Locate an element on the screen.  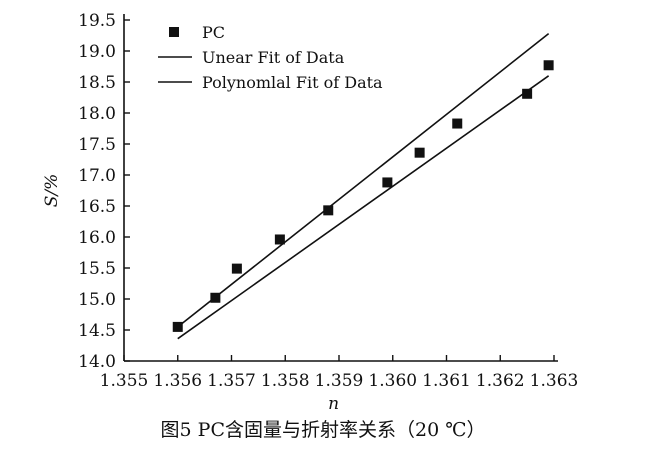
legend-label: Unear Fit of Data is located at coordinates (273, 57).